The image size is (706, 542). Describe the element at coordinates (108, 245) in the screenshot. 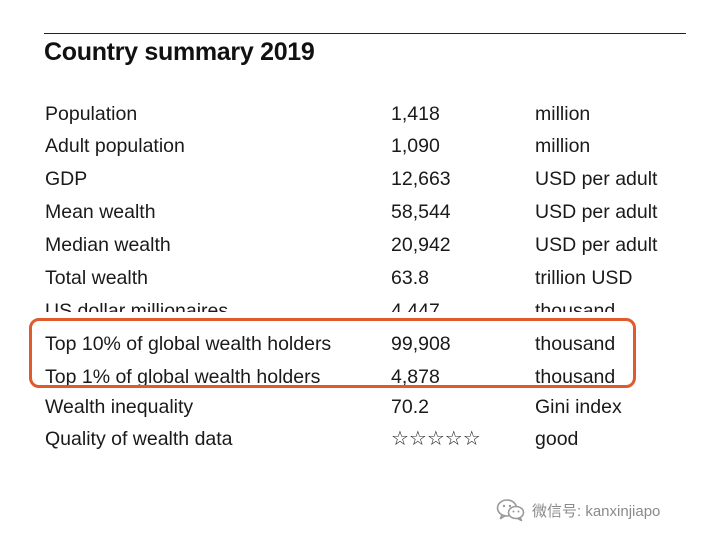

I see `row-label: Median wealth` at that location.